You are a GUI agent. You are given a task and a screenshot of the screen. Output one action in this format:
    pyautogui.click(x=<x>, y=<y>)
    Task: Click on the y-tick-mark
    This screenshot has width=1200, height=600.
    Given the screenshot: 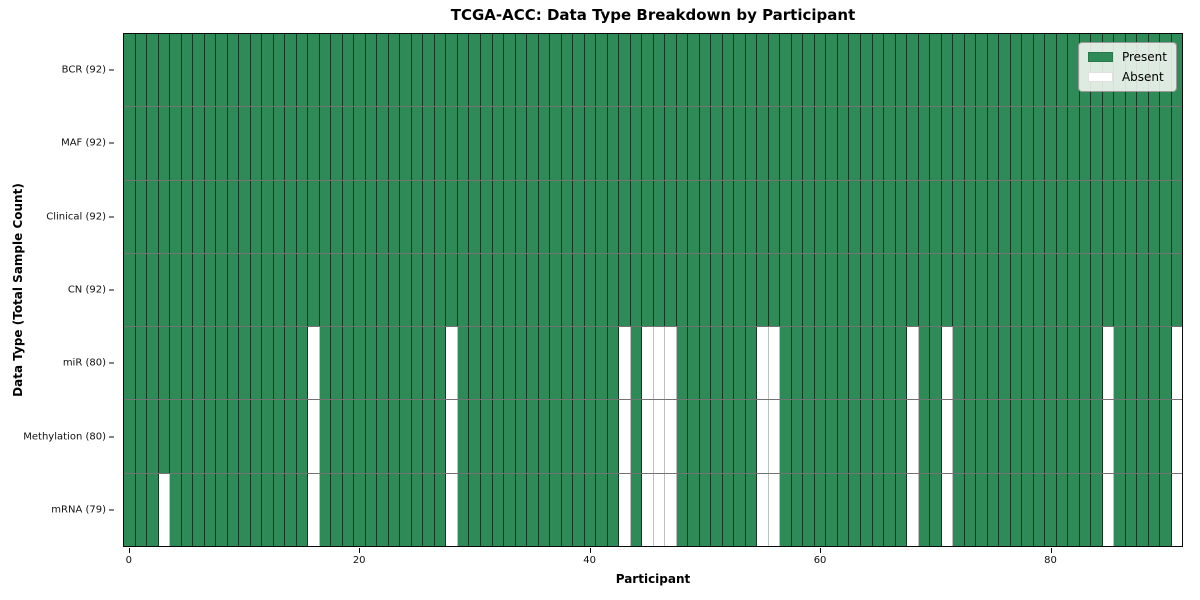 What is the action you would take?
    pyautogui.click(x=111, y=217)
    